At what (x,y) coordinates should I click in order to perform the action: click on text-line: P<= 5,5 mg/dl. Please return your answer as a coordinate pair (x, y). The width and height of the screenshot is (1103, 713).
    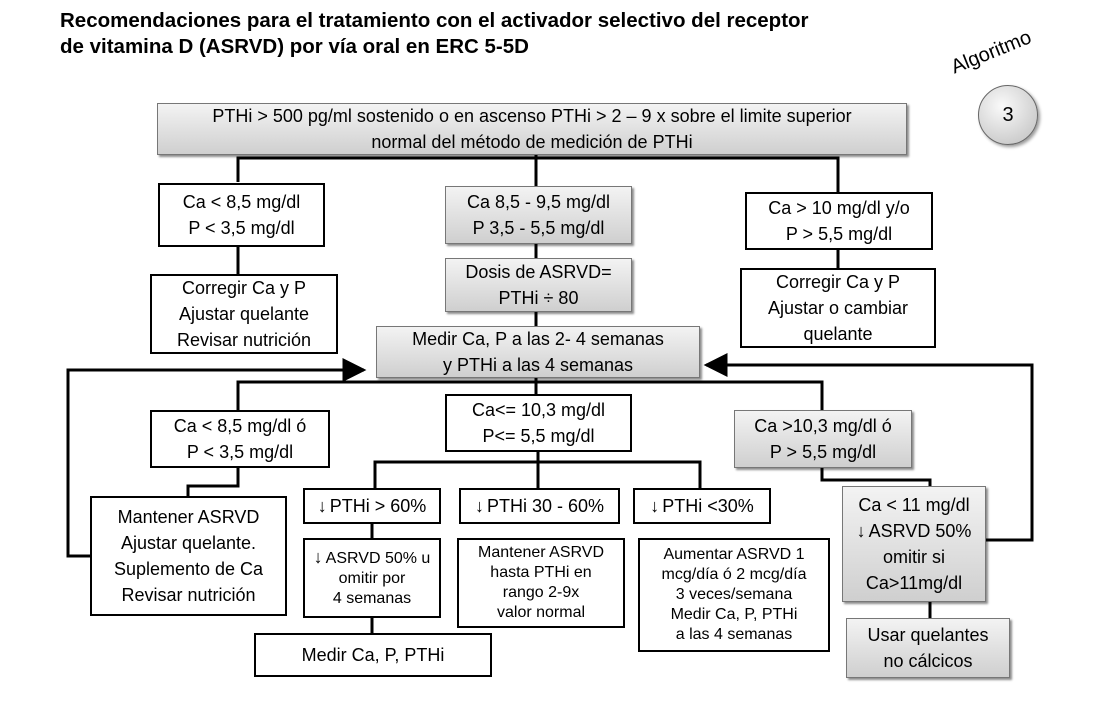
    Looking at the image, I should click on (538, 436).